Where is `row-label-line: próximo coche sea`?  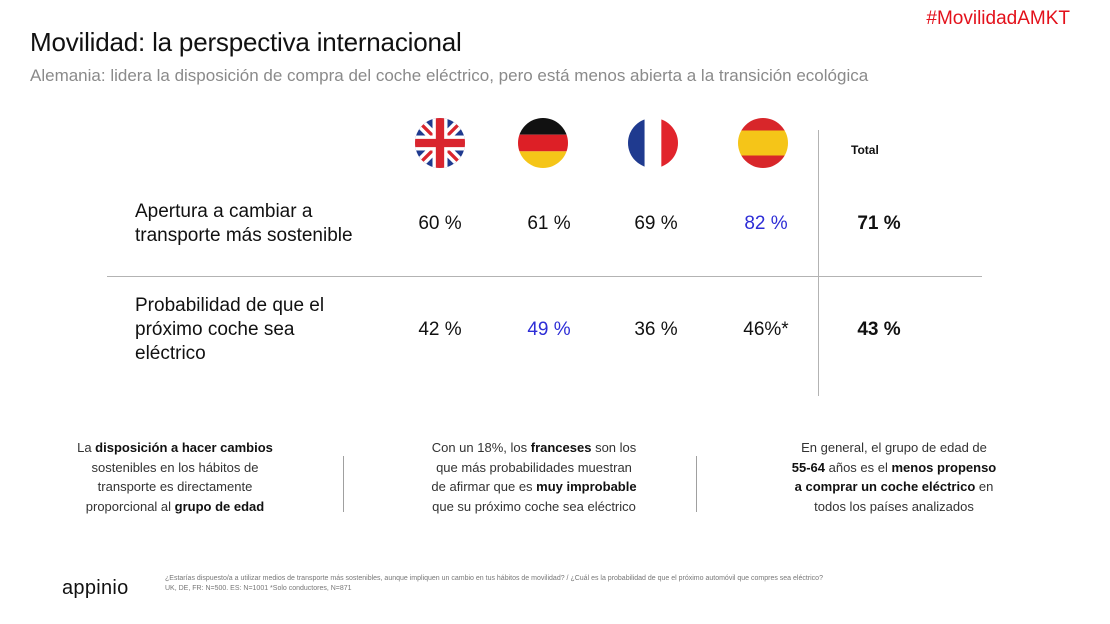 row-label-line: próximo coche sea is located at coordinates (215, 329).